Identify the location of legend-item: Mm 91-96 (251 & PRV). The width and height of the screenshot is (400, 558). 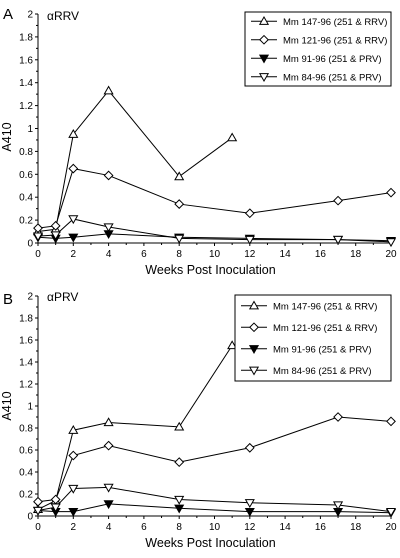
(306, 349).